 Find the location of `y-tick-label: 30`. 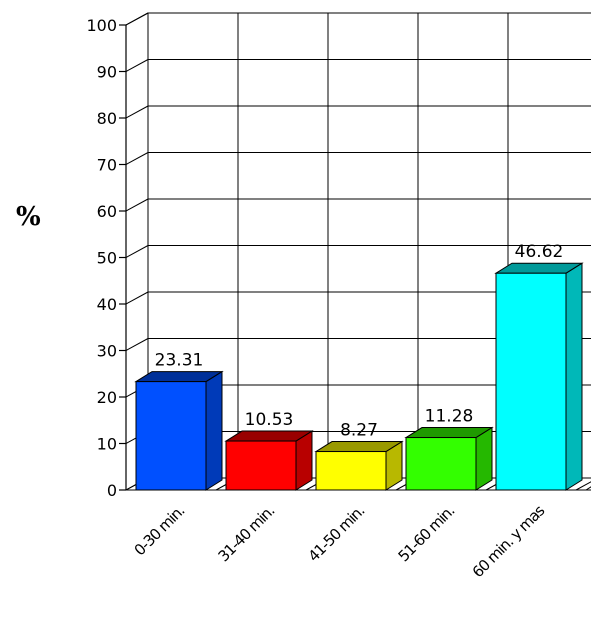

y-tick-label: 30 is located at coordinates (107, 351).